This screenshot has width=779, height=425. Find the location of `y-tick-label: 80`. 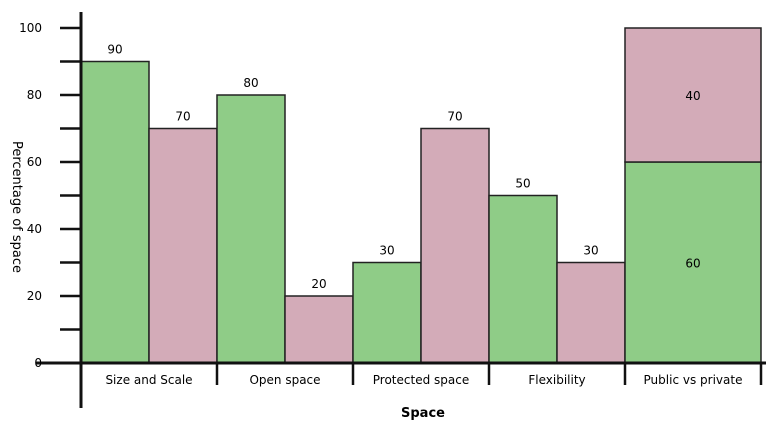

y-tick-label: 80 is located at coordinates (34, 95).